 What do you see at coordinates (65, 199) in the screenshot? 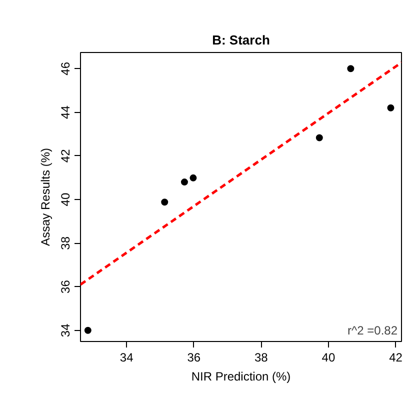
I see `y-tick-label: 40` at bounding box center [65, 199].